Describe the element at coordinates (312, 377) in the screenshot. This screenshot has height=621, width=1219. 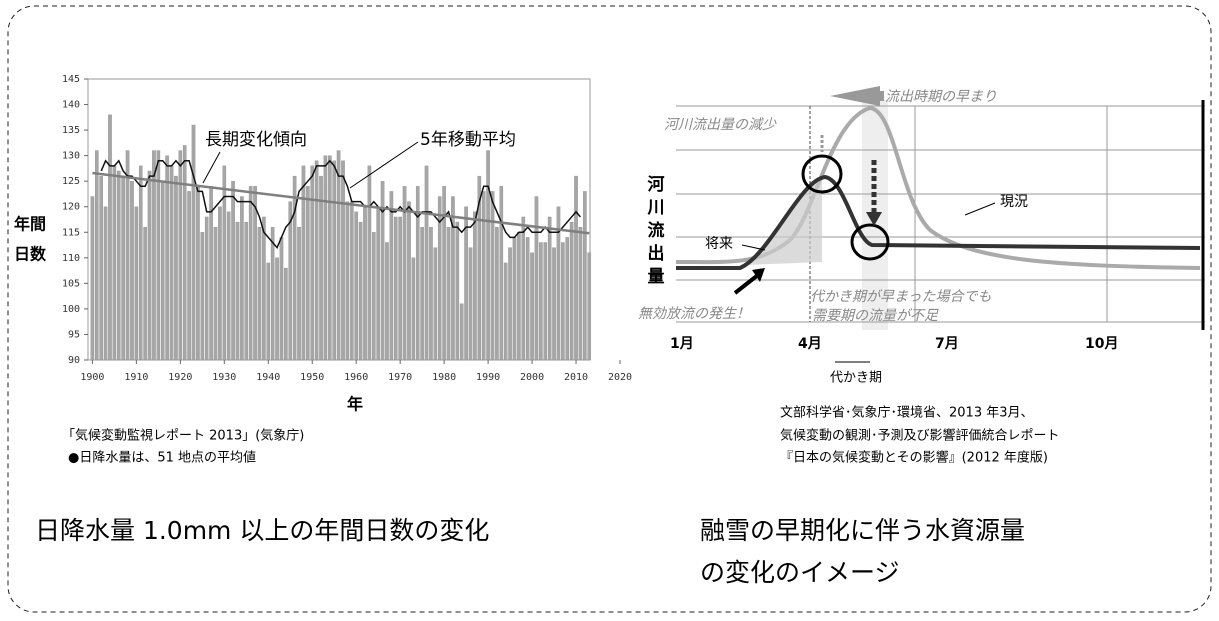
I see `x-tick-label: 1950` at that location.